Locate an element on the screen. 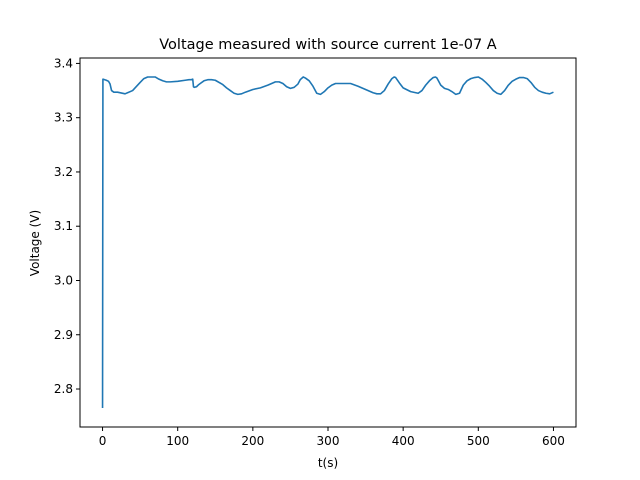 The width and height of the screenshot is (640, 480). y-tick-label: 3.2 is located at coordinates (63, 172).